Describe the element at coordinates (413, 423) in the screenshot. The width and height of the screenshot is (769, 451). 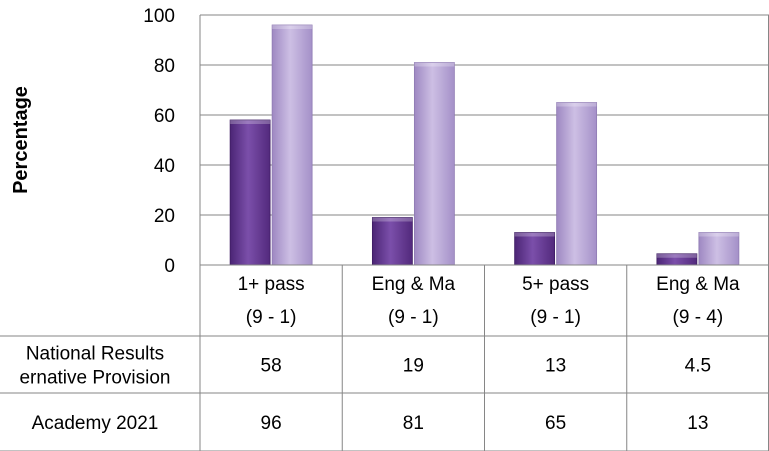
I see `data-value-label: 81` at that location.